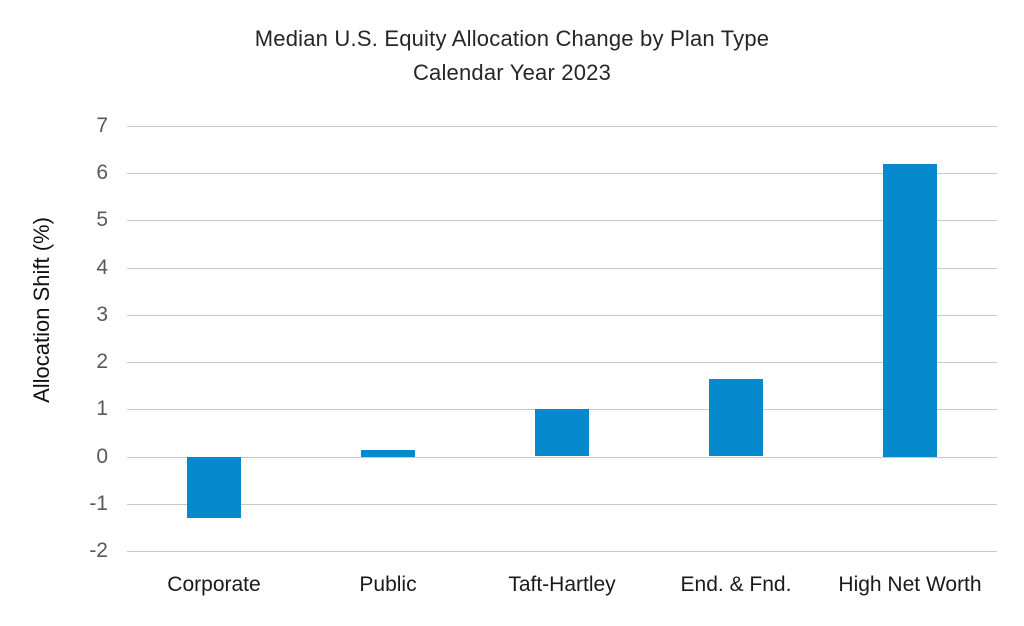  I want to click on y-tick-label-1: 1, so click(102, 409).